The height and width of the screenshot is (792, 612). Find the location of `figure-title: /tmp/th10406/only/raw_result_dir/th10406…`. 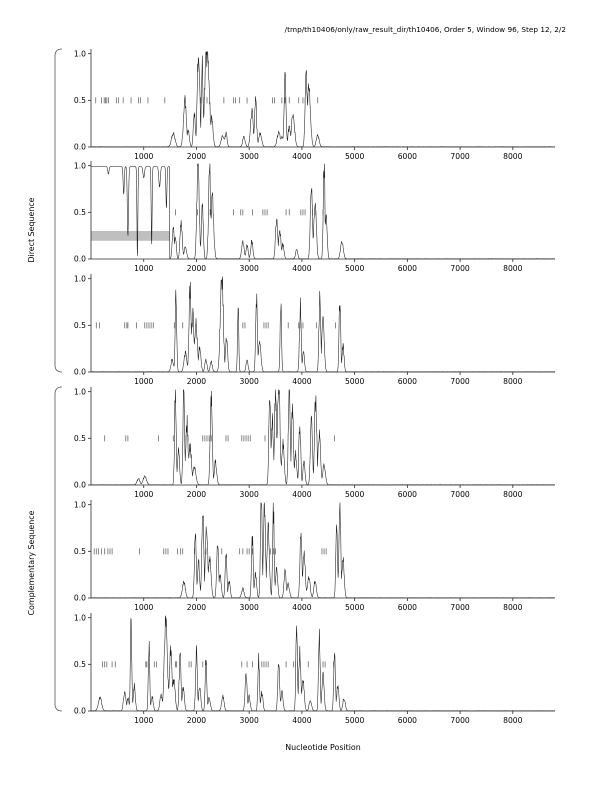

figure-title: /tmp/th10406/only/raw_result_dir/th10406… is located at coordinates (425, 29).